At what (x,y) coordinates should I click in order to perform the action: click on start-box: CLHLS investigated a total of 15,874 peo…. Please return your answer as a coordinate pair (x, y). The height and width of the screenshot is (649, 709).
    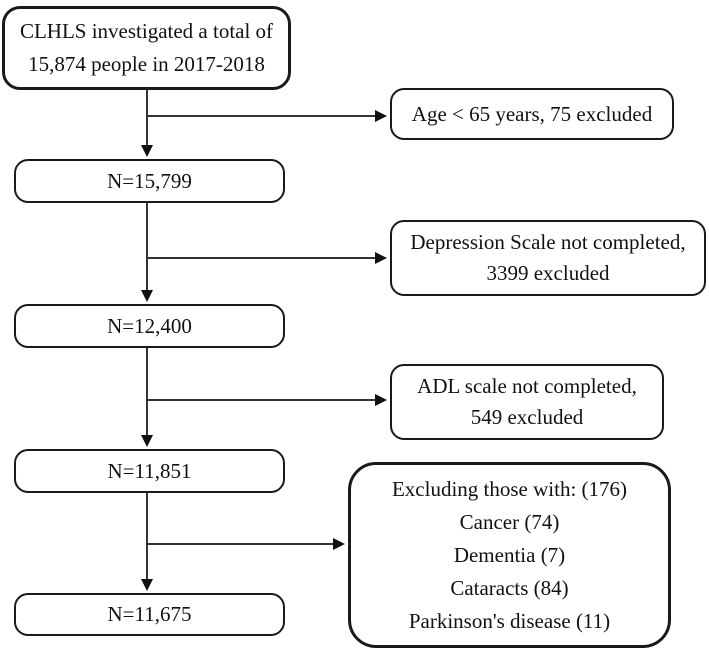
    Looking at the image, I should click on (146, 48).